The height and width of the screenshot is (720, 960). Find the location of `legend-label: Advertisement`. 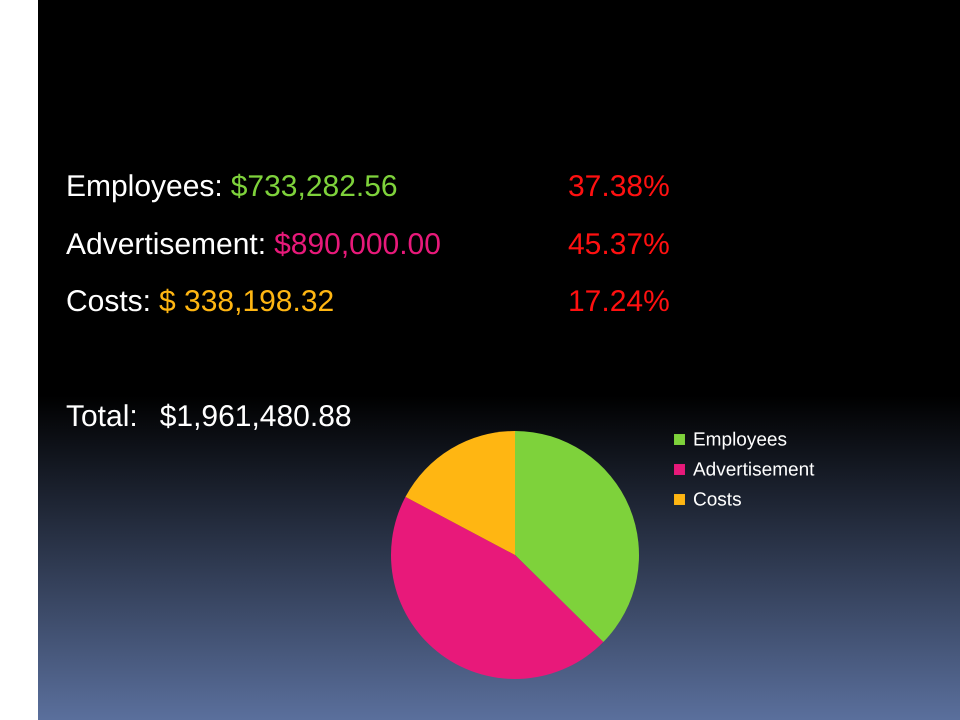

legend-label: Advertisement is located at coordinates (754, 470).